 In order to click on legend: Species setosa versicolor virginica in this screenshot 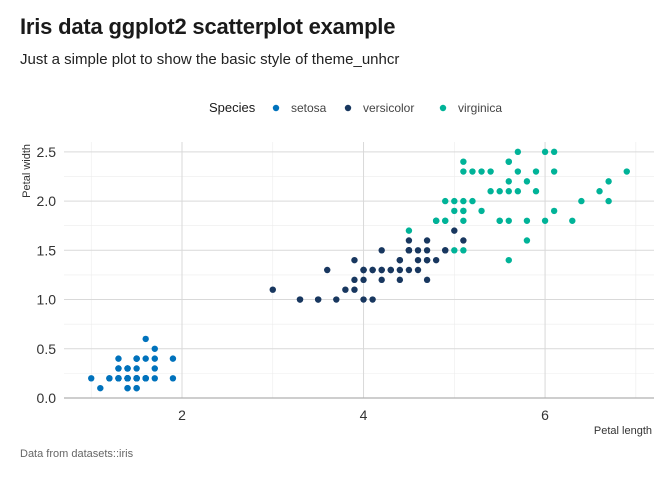, I will do `click(355, 107)`.